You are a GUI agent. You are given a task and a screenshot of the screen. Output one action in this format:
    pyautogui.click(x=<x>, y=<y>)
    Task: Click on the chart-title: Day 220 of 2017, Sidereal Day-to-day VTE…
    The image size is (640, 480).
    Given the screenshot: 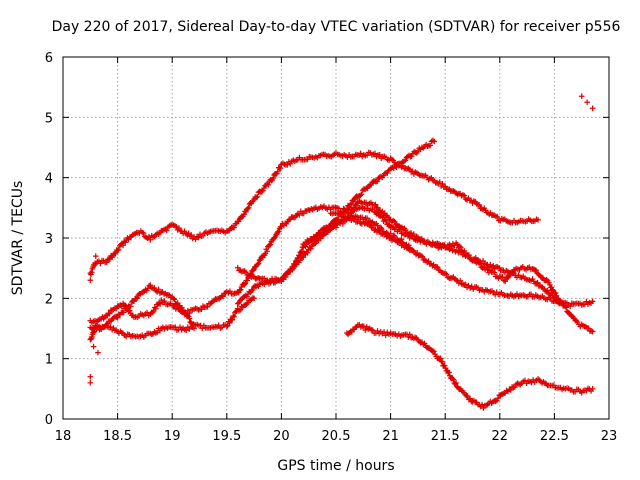 What is the action you would take?
    pyautogui.click(x=336, y=27)
    